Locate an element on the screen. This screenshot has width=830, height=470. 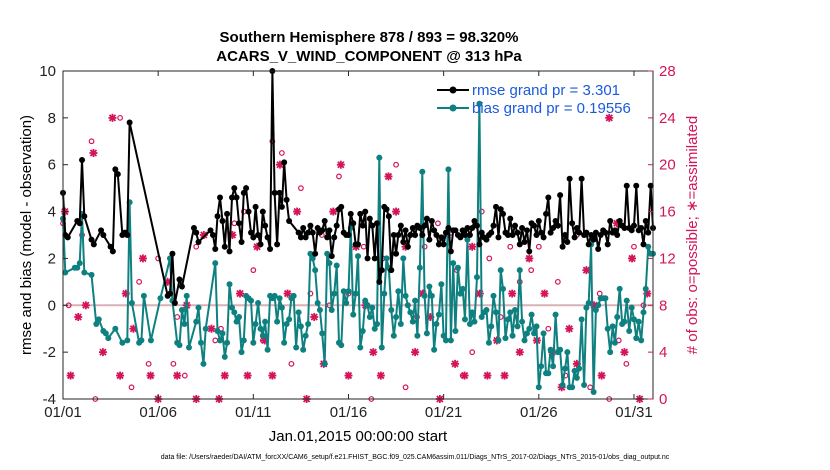
x-tick-label: 01/06 is located at coordinates (158, 412).